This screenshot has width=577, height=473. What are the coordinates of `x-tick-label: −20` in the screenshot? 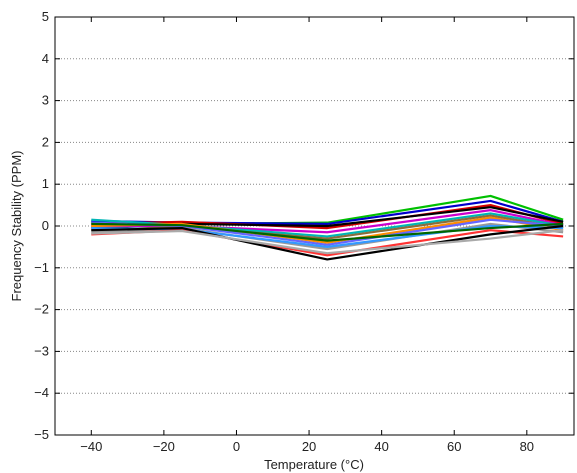 It's located at (164, 446).